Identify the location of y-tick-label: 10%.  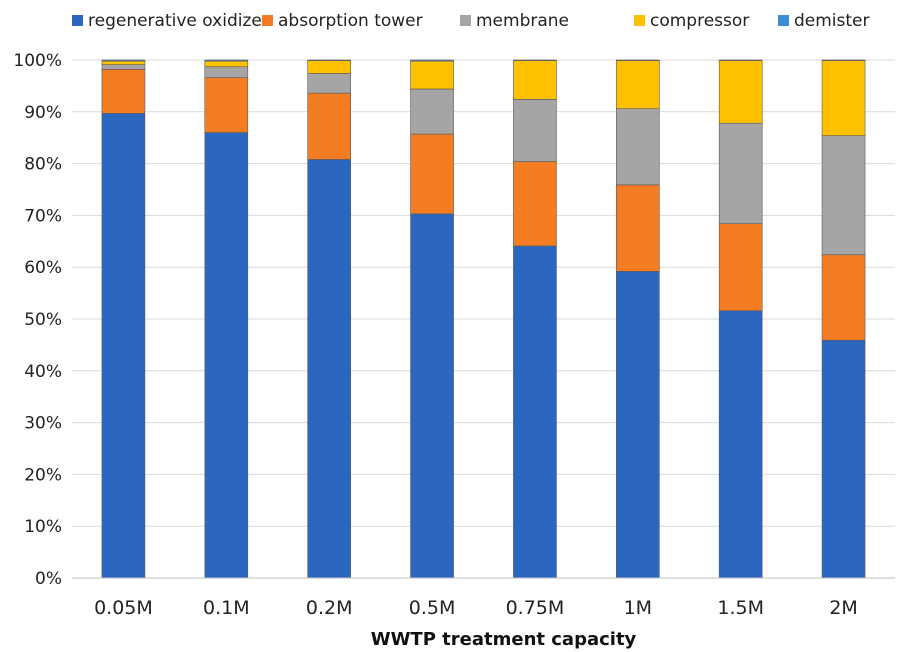
(43, 527).